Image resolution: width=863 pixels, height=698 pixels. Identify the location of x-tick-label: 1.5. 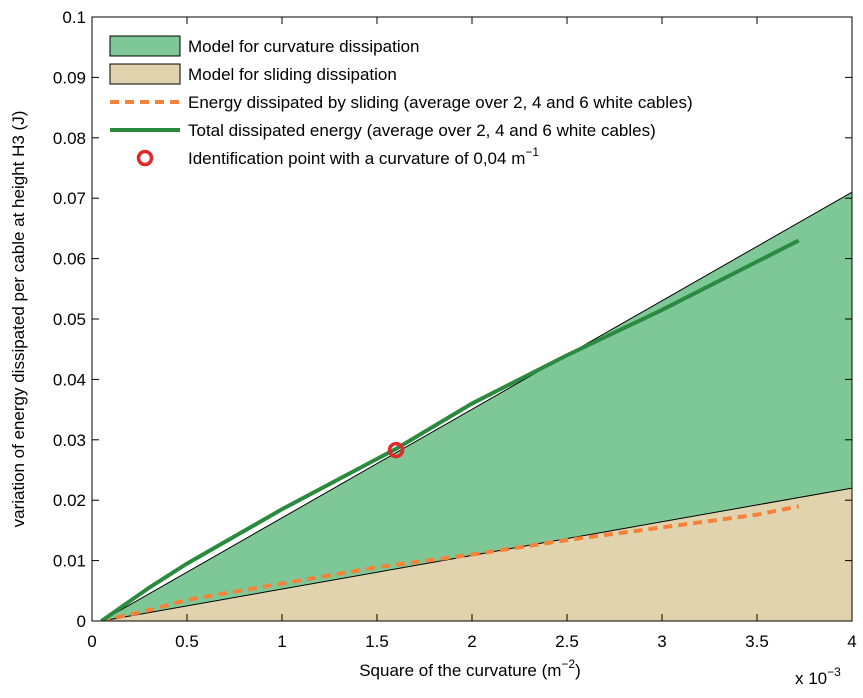
(377, 641).